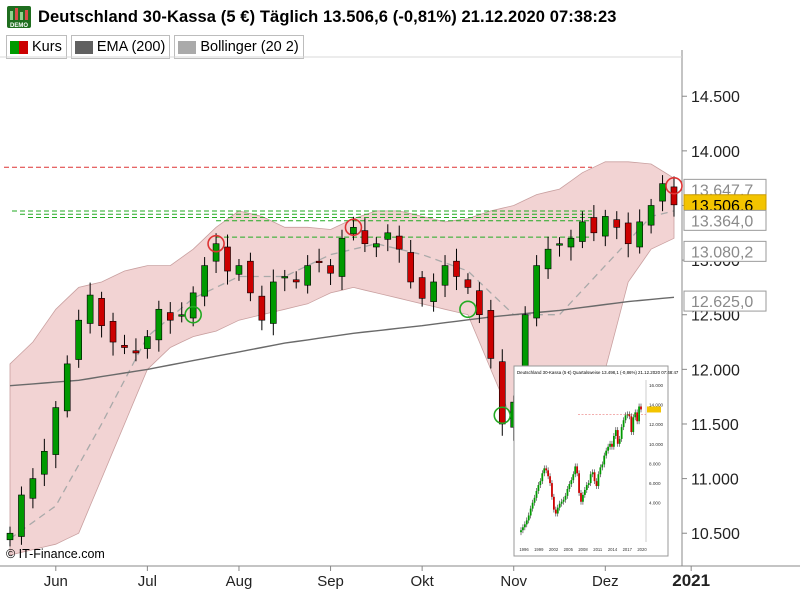  What do you see at coordinates (655, 483) in the screenshot?
I see `inset-price-label-5: 6.000` at bounding box center [655, 483].